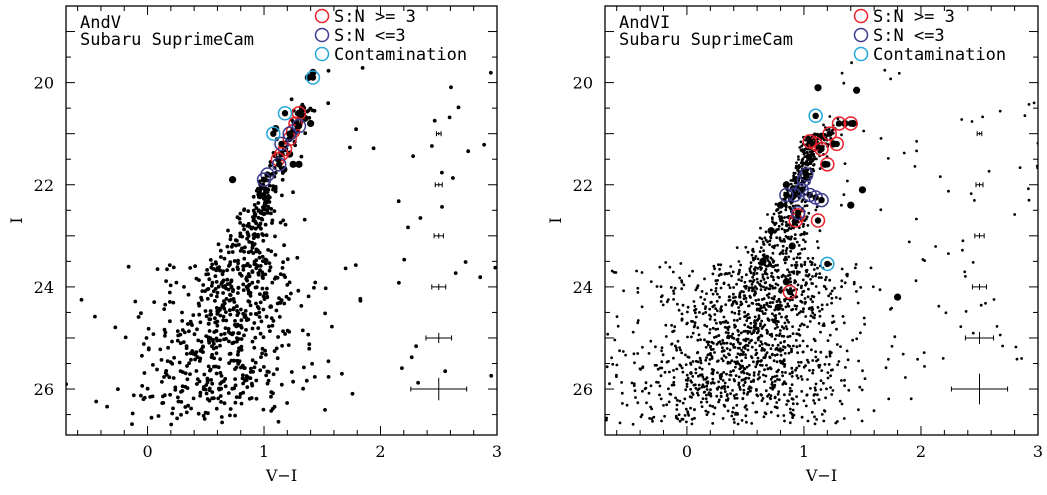 The image size is (1047, 495). Describe the element at coordinates (644, 23) in the screenshot. I see `panel-label: AndVI` at that location.